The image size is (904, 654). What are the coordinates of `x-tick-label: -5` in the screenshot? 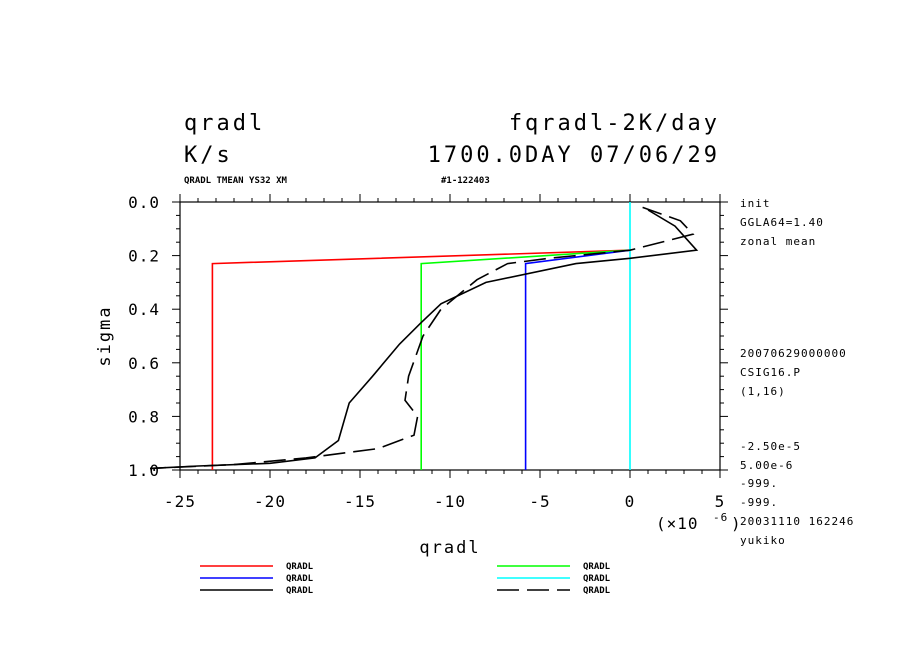 It's located at (539, 501).